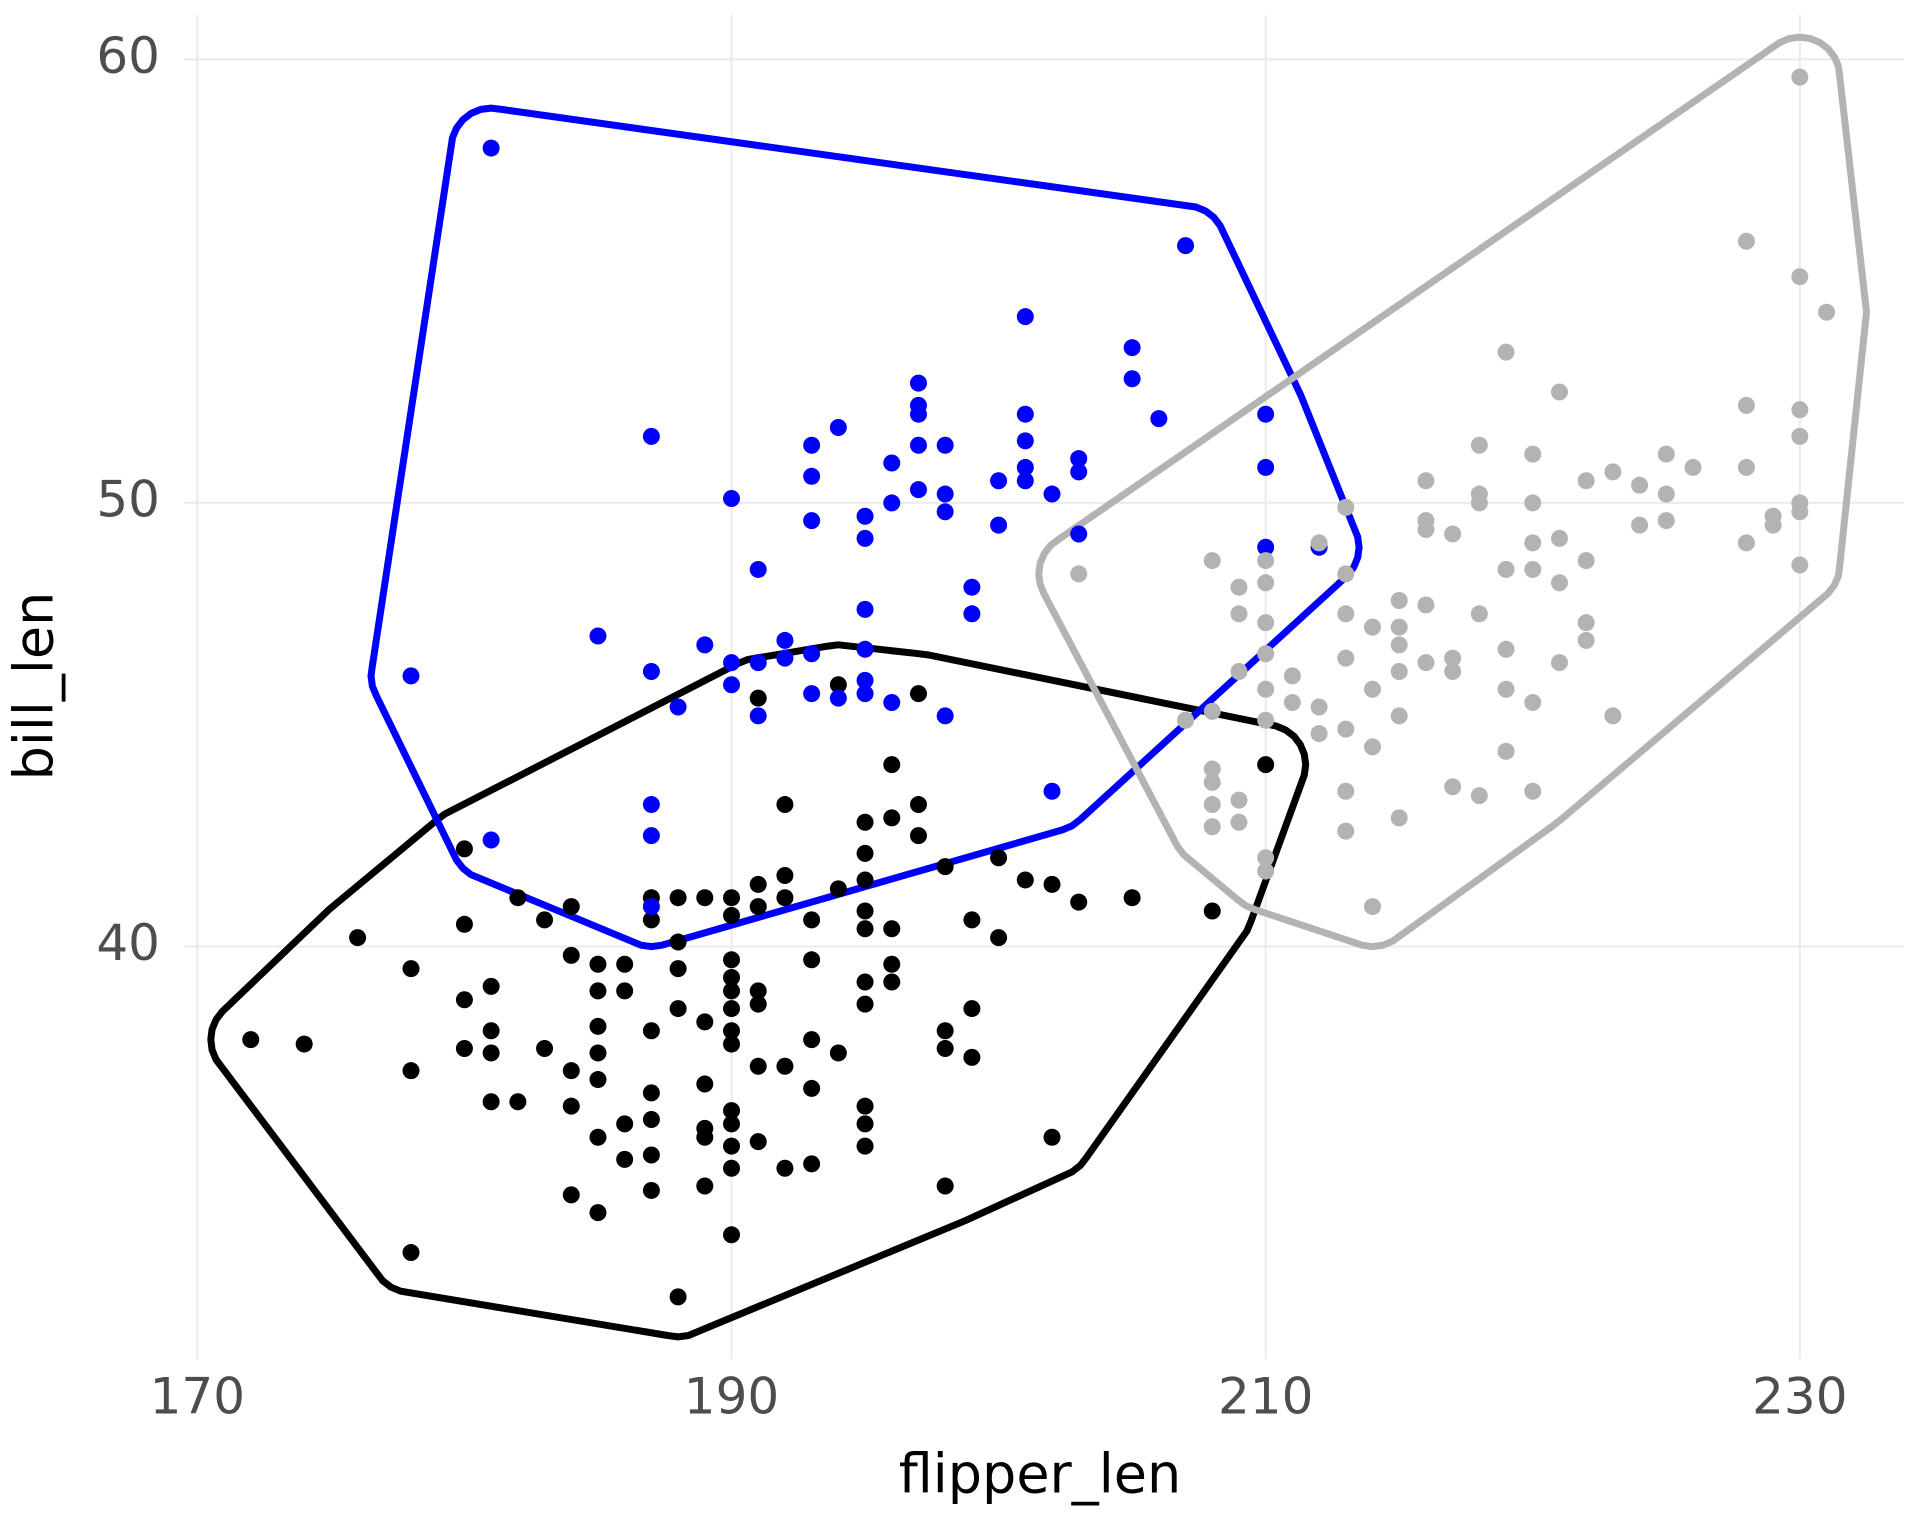 The image size is (1920, 1536). What do you see at coordinates (197, 1397) in the screenshot?
I see `x-tick-label: 170` at bounding box center [197, 1397].